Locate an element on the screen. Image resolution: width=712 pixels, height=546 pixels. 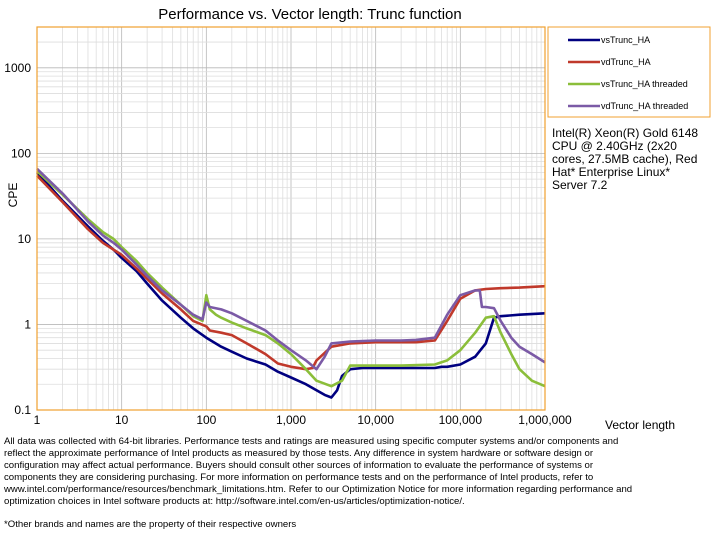
x-tick-label: 10 is located at coordinates (122, 420).